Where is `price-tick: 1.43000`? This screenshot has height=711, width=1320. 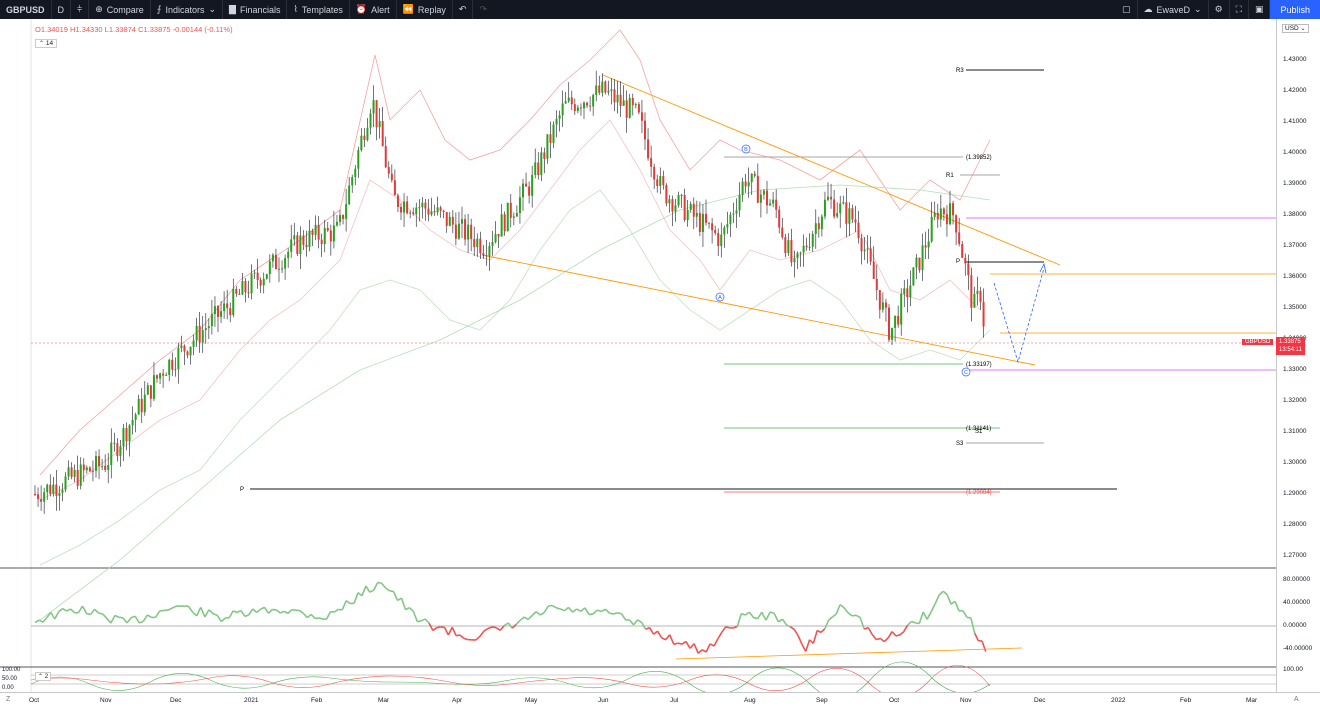
price-tick: 1.43000 is located at coordinates (1295, 59).